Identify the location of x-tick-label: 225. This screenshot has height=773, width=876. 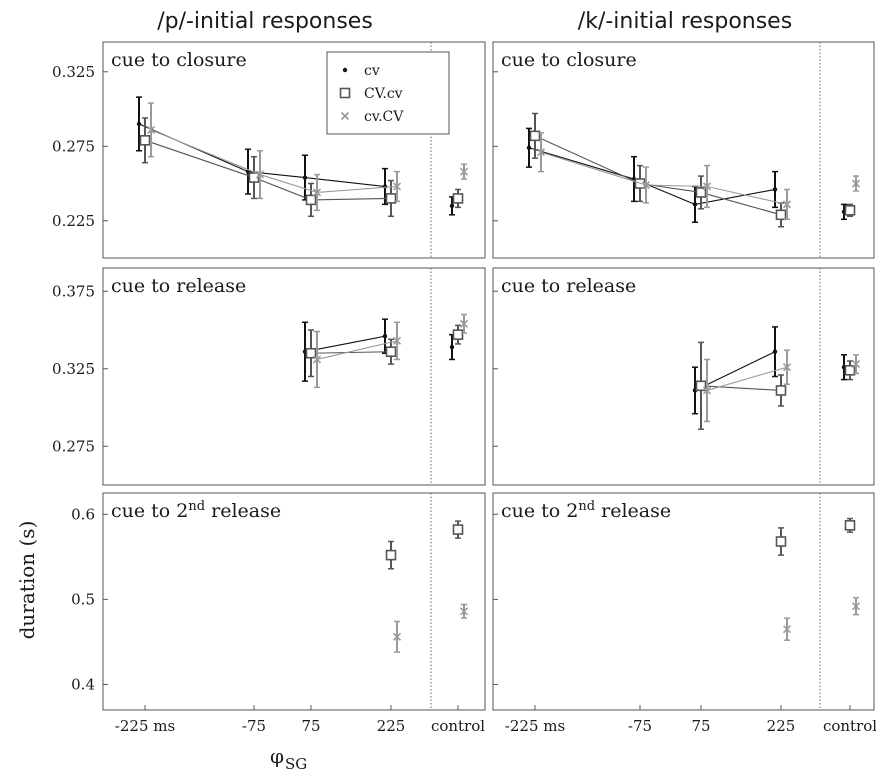
(391, 726).